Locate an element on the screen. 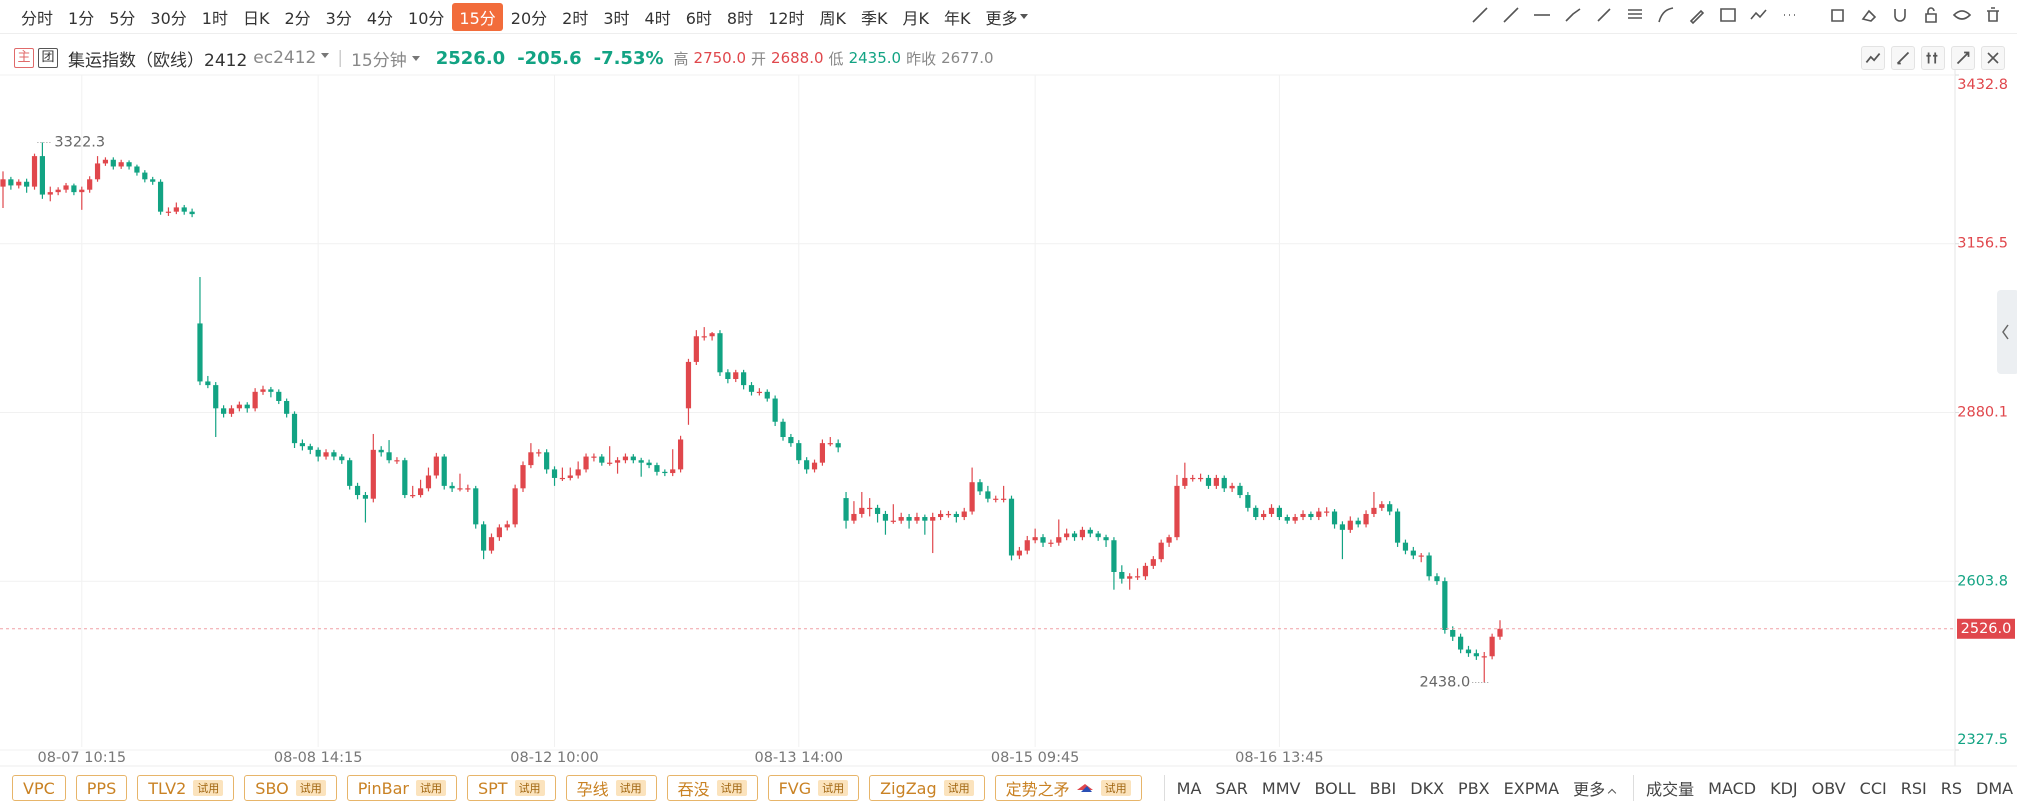  signal-button: PinBar 试用 is located at coordinates (401, 788).